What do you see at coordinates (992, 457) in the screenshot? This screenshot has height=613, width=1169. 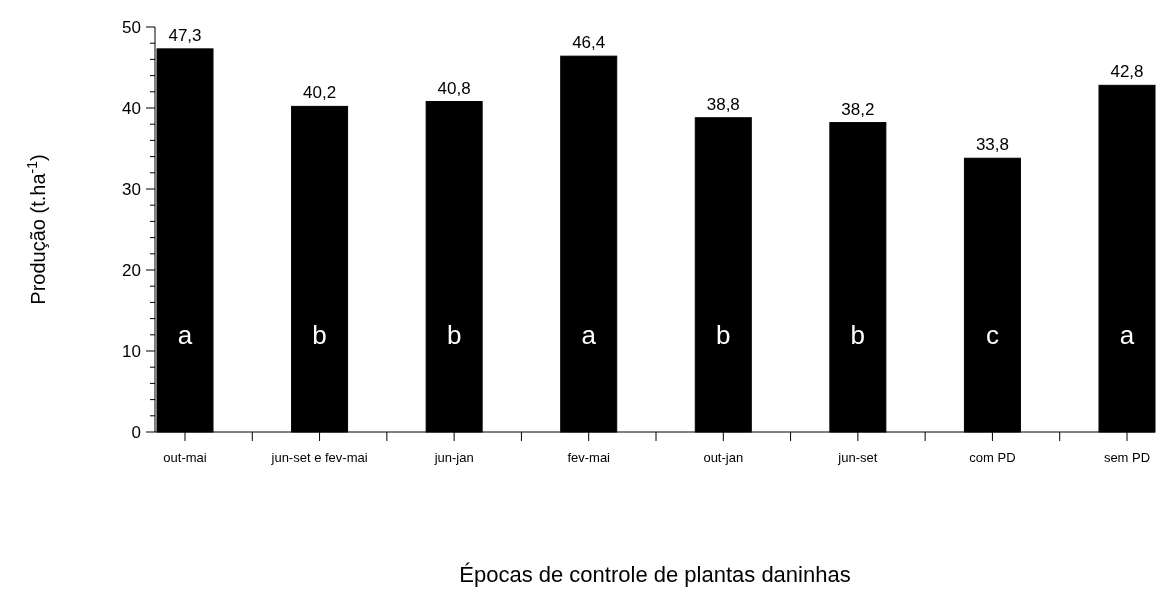 I see `x-tick-label: com PD` at bounding box center [992, 457].